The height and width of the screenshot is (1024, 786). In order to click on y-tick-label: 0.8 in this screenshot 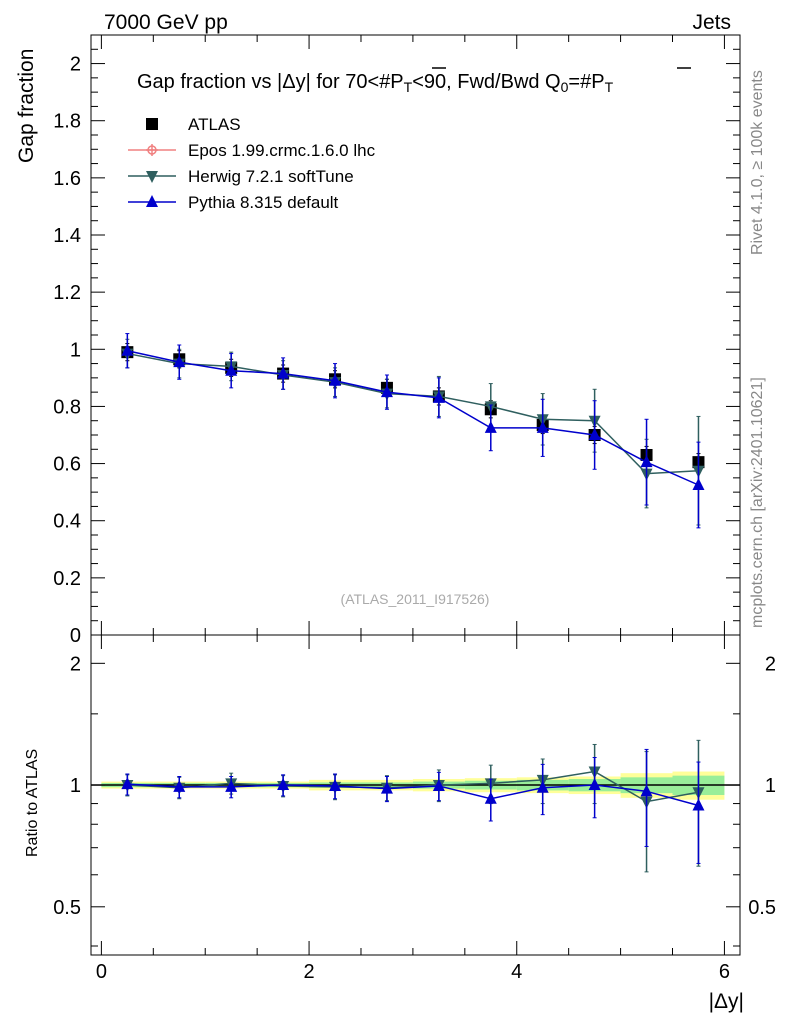, I will do `click(67, 407)`.